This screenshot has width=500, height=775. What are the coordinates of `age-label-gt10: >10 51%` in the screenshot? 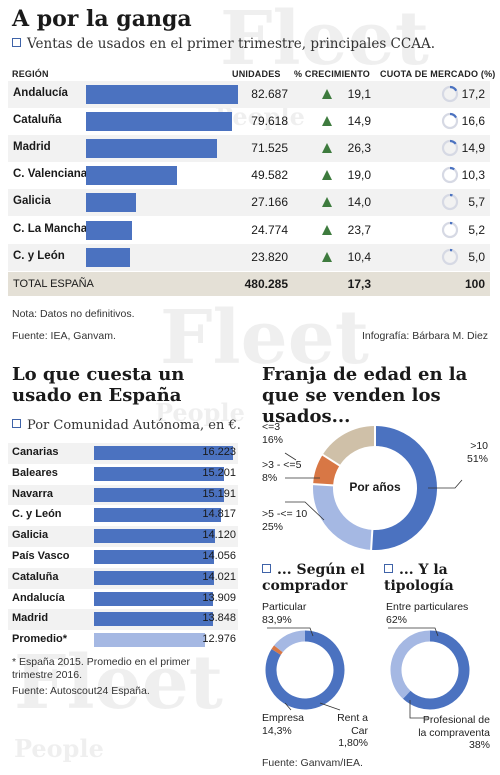 It's located at (477, 452).